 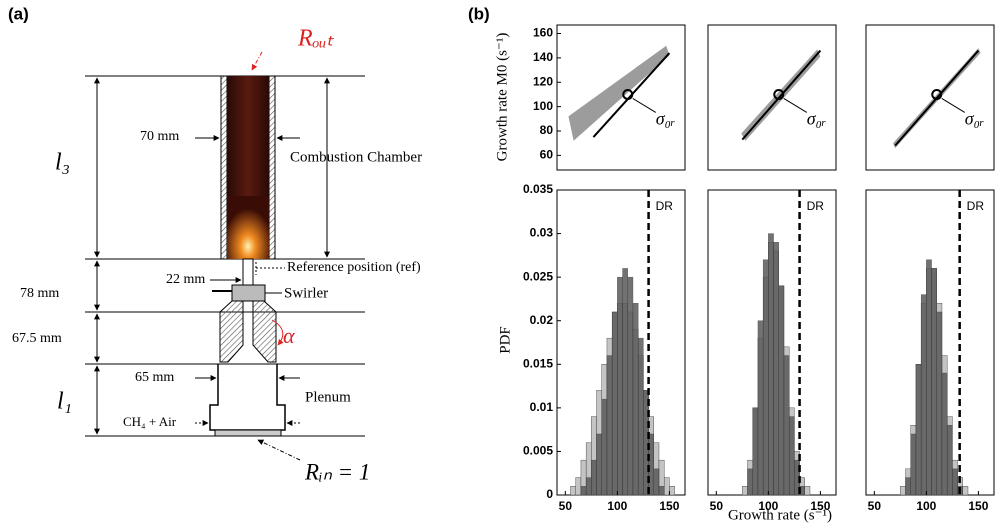 I want to click on y-tick-label: 80, so click(x=547, y=130).